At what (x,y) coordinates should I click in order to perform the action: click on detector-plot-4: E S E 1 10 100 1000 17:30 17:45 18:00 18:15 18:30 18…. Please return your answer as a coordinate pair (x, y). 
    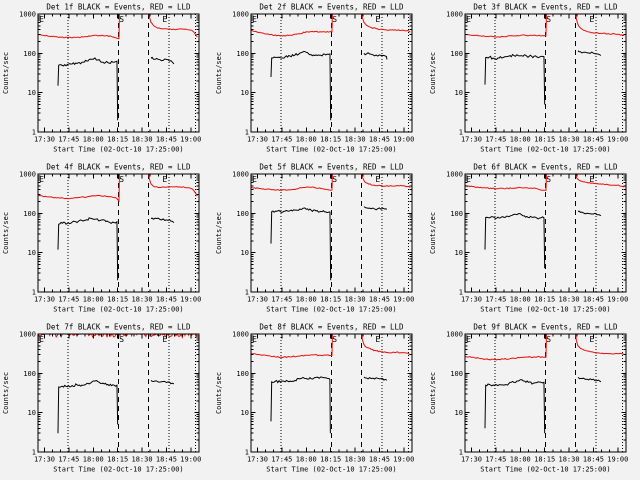
    Looking at the image, I should click on (101, 237).